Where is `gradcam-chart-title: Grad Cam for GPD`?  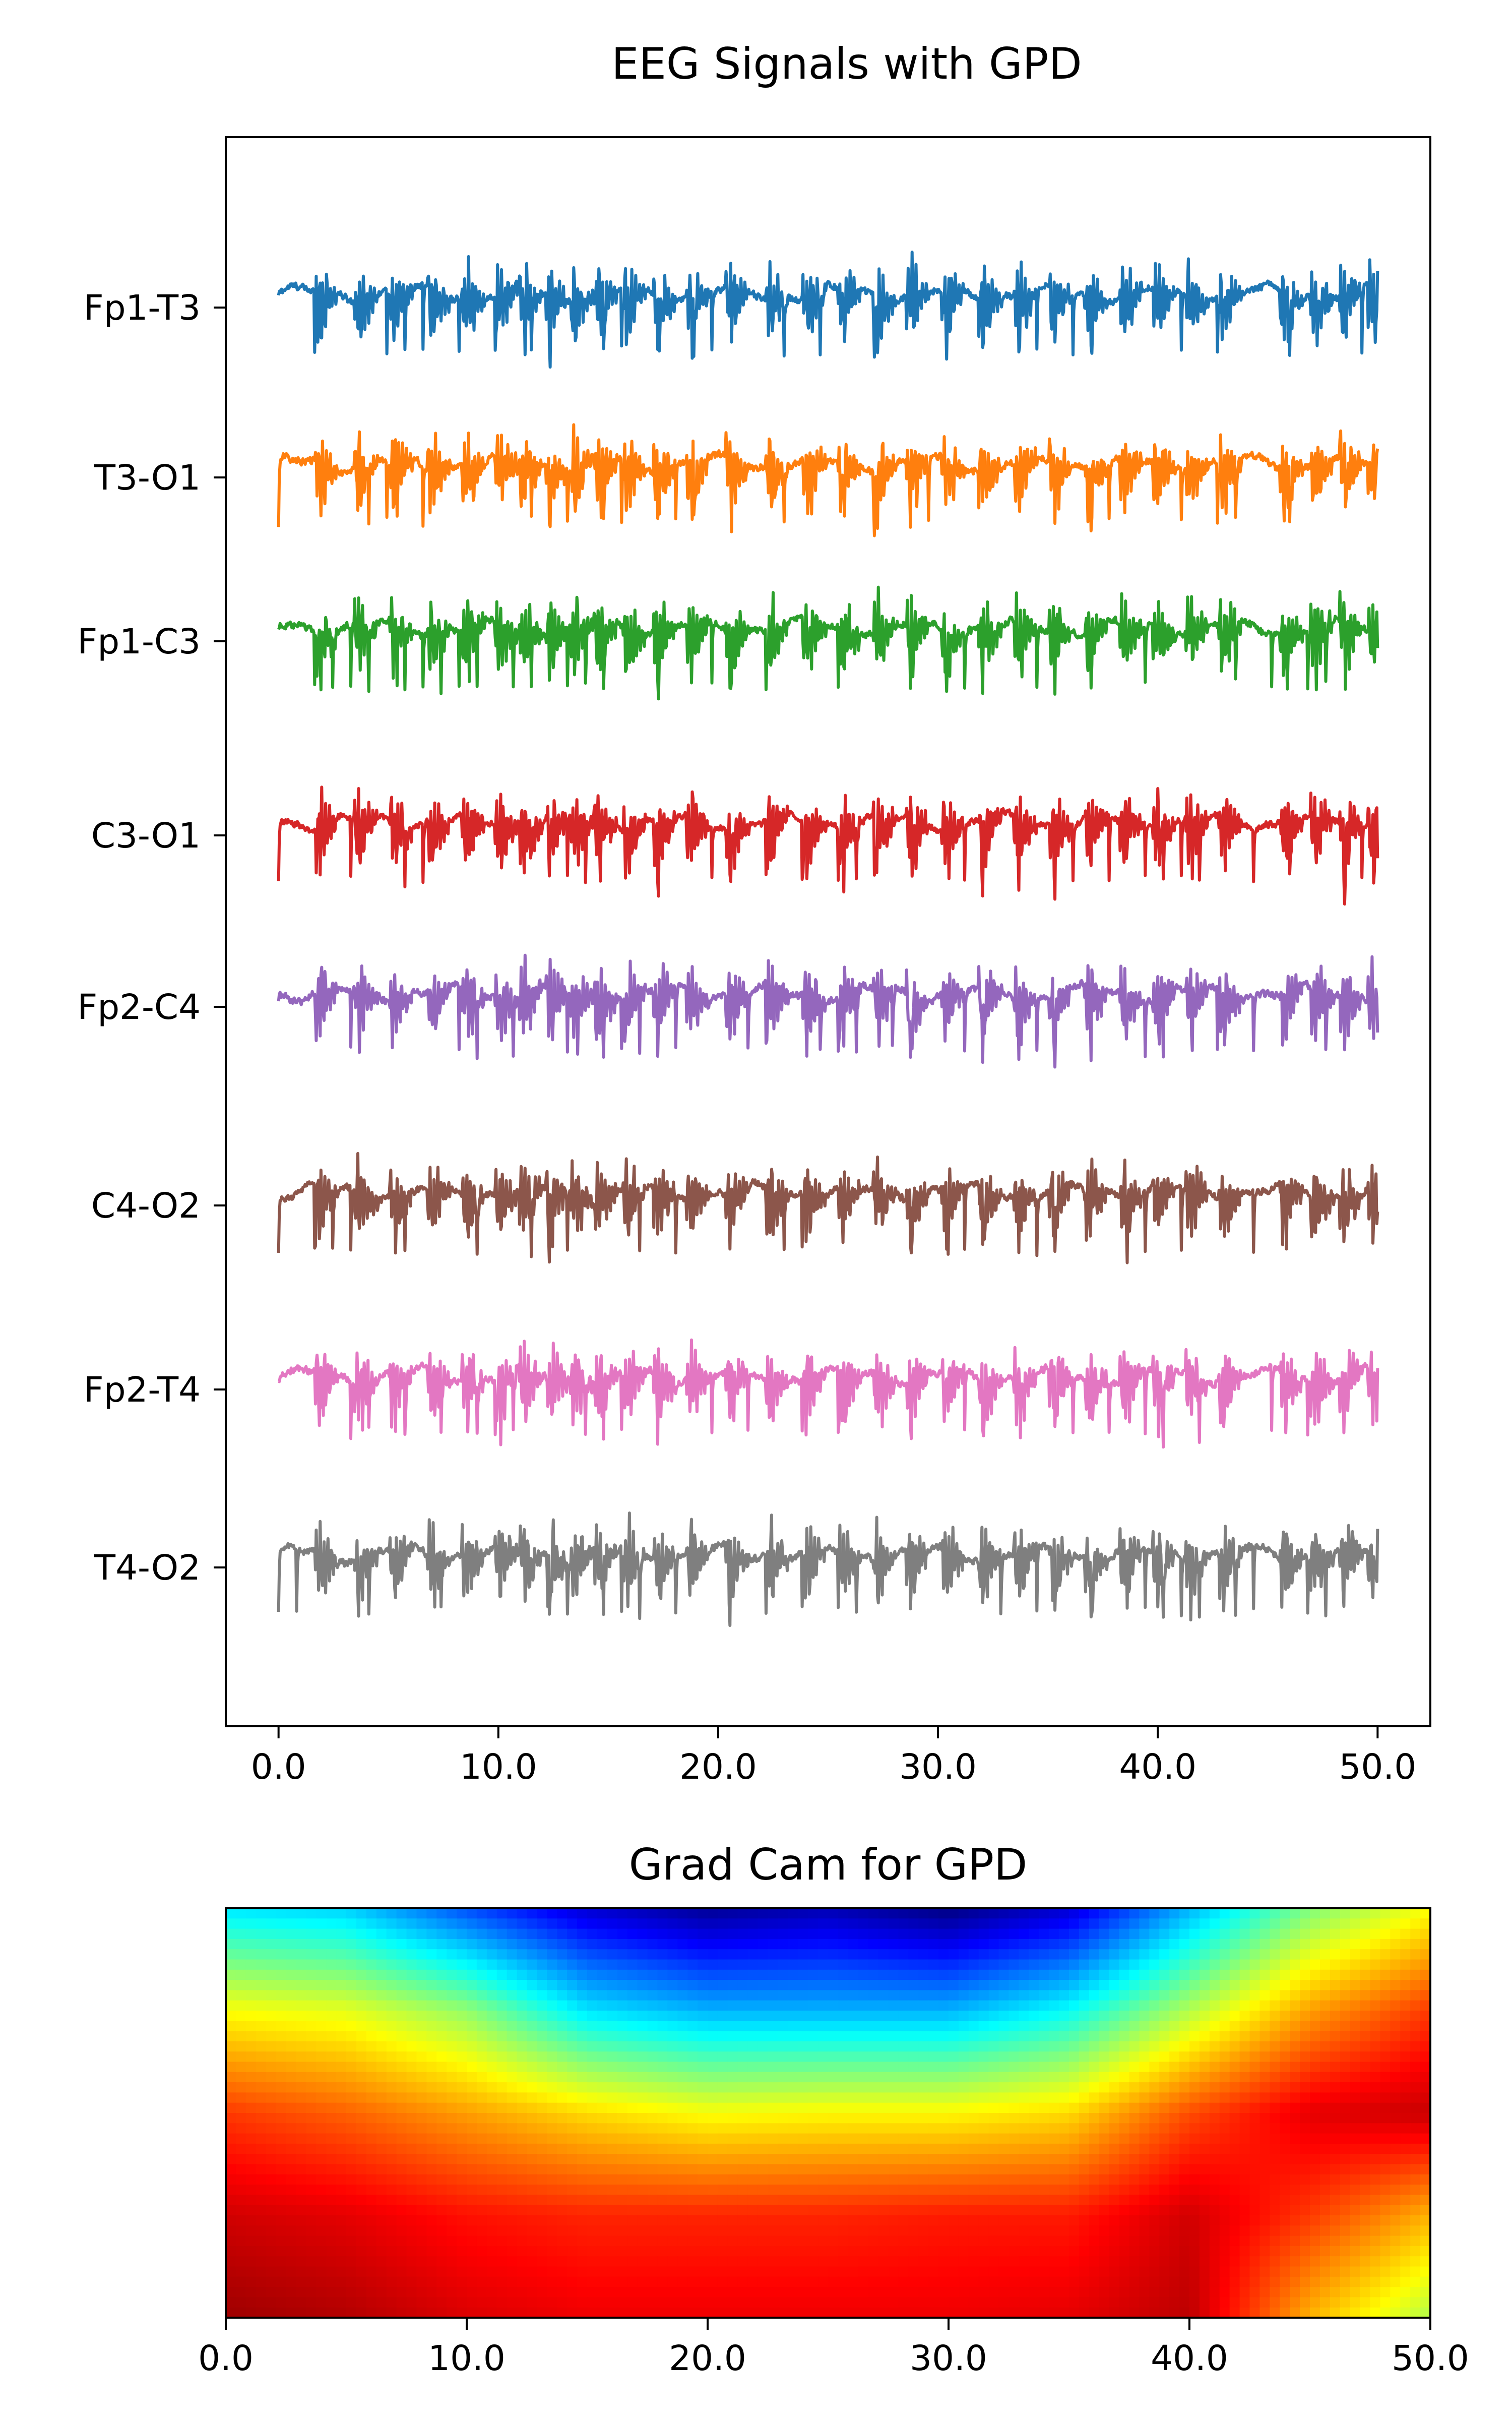
gradcam-chart-title: Grad Cam for GPD is located at coordinates (829, 1865).